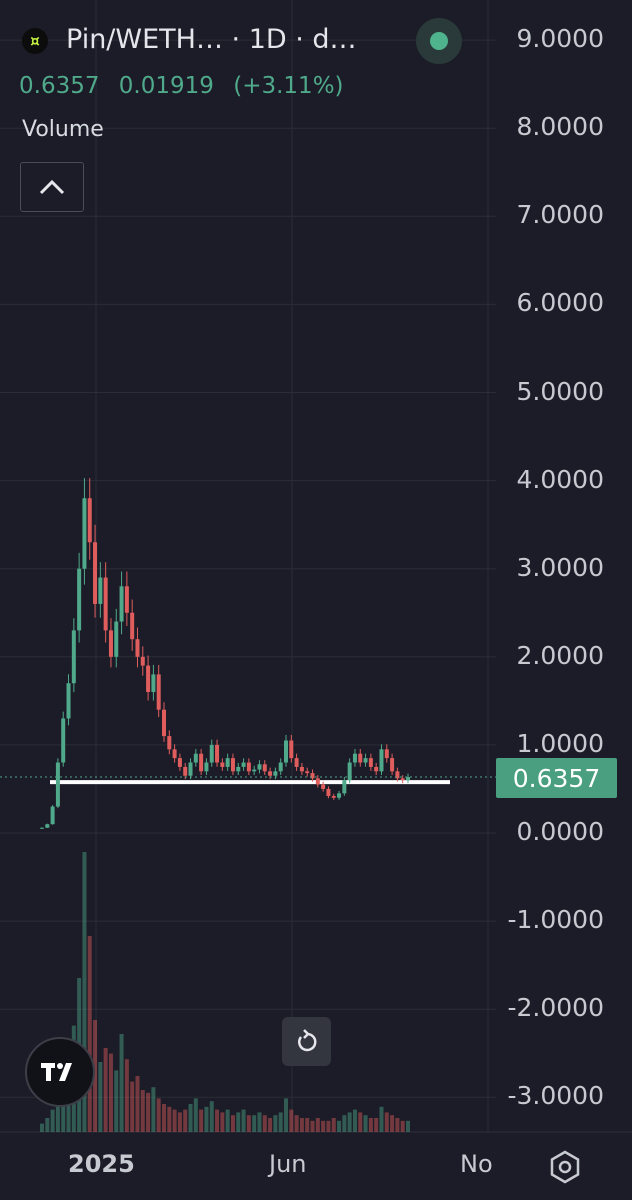 The height and width of the screenshot is (1200, 632). What do you see at coordinates (560, 39) in the screenshot?
I see `y-tick-label: 9.0000` at bounding box center [560, 39].